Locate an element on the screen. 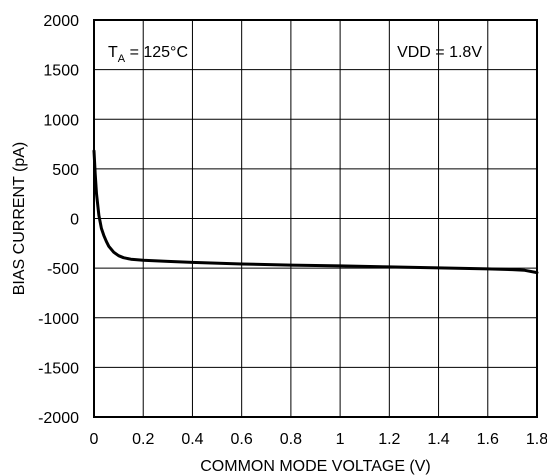  x-tick-label: 0.4 is located at coordinates (192, 439).